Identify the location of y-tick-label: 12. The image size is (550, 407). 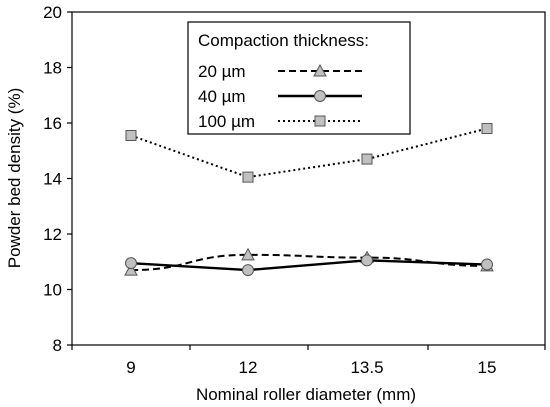
(52, 234).